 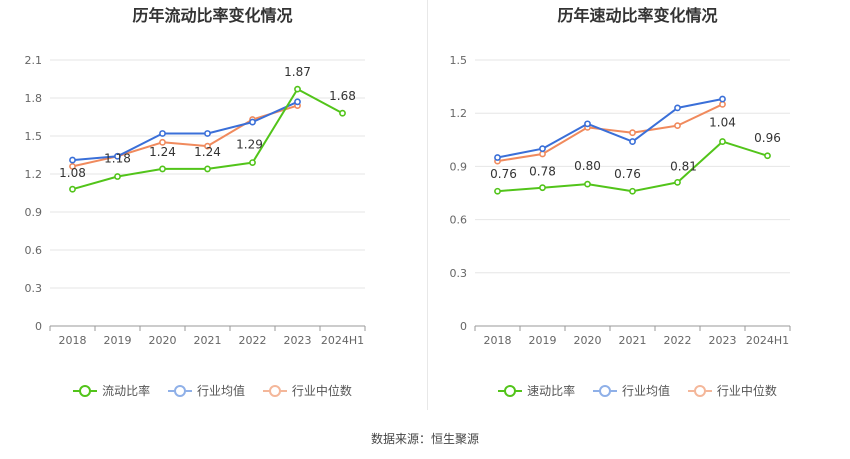 I want to click on chart-title: 历年流动比率变化情况, so click(x=212, y=15).